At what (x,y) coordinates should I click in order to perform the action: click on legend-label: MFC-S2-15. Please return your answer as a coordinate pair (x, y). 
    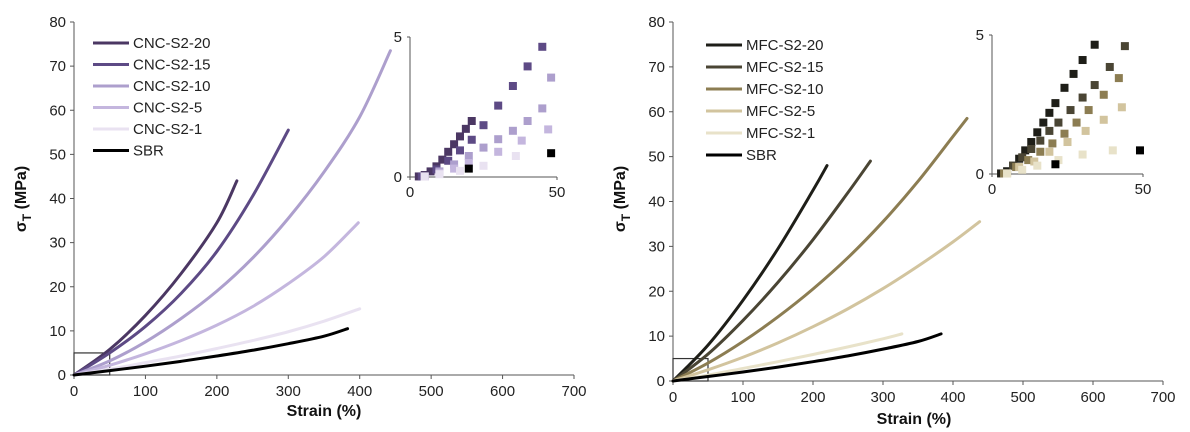
    Looking at the image, I should click on (785, 67).